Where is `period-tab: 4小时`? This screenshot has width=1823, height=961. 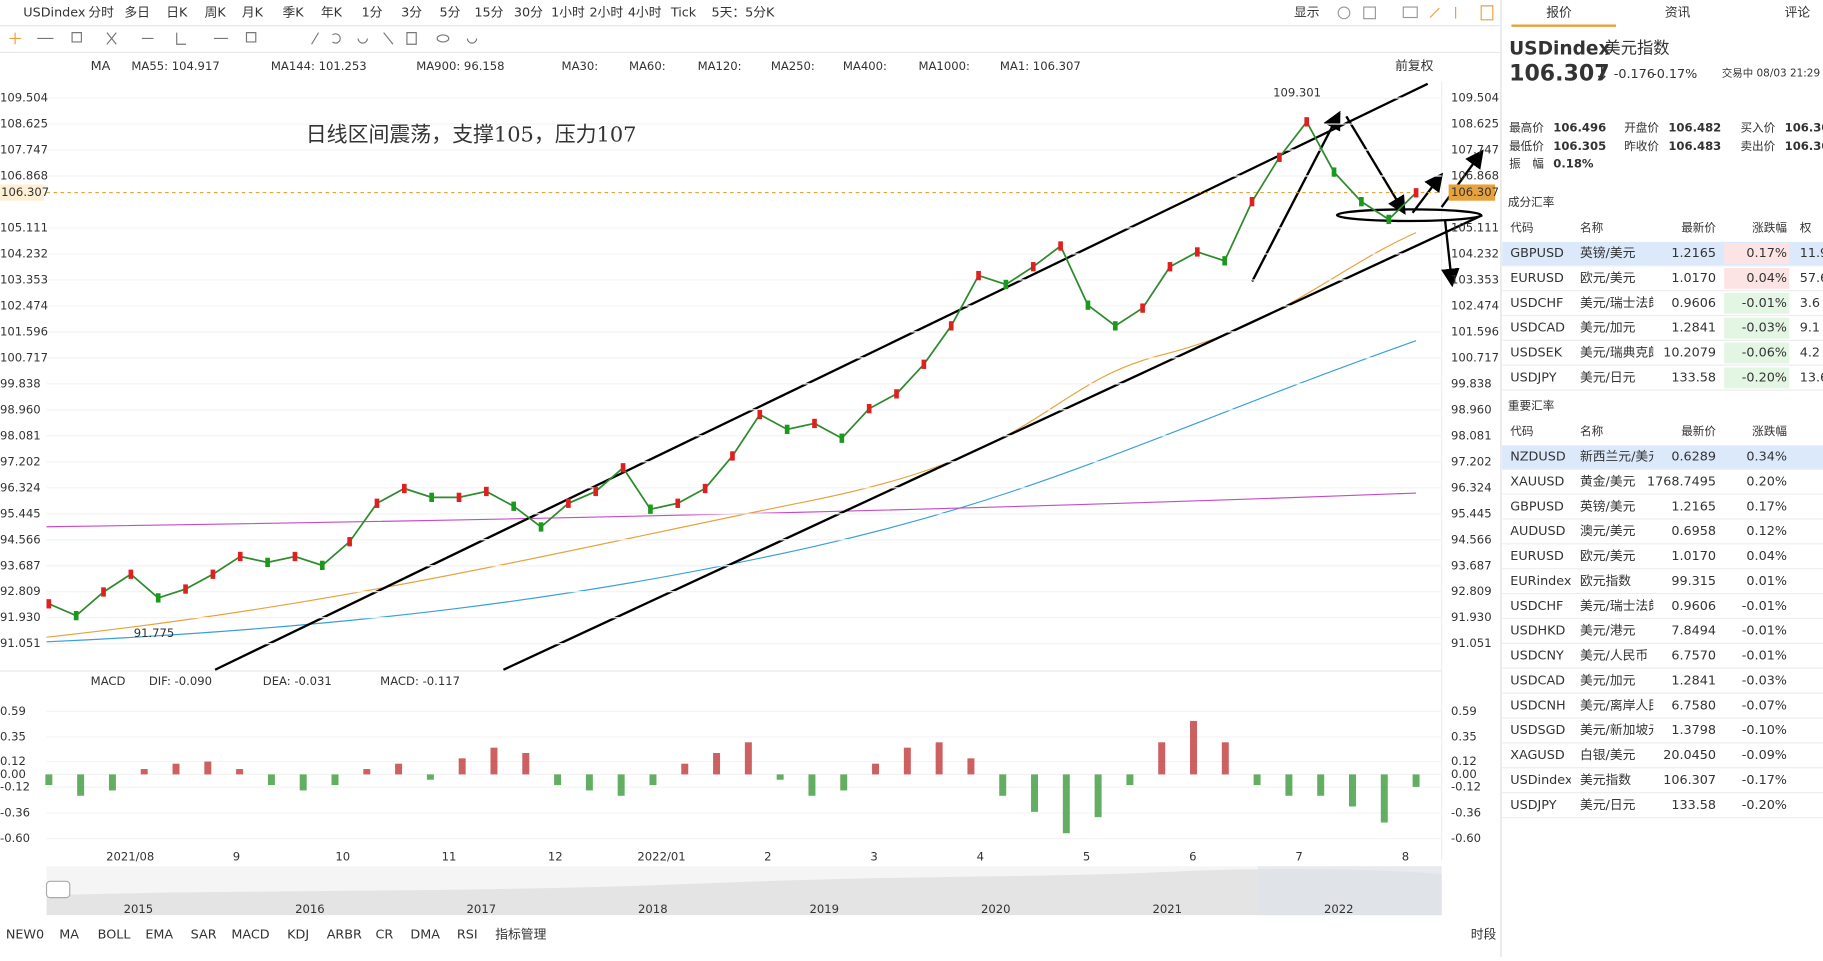
period-tab: 4小时 is located at coordinates (645, 12).